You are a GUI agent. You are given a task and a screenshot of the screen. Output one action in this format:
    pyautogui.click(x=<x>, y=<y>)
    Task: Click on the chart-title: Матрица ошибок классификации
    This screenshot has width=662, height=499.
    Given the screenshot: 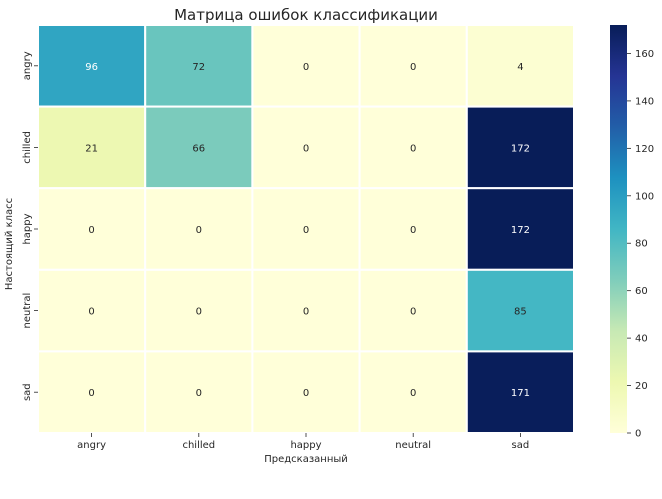 What is the action you would take?
    pyautogui.click(x=306, y=15)
    